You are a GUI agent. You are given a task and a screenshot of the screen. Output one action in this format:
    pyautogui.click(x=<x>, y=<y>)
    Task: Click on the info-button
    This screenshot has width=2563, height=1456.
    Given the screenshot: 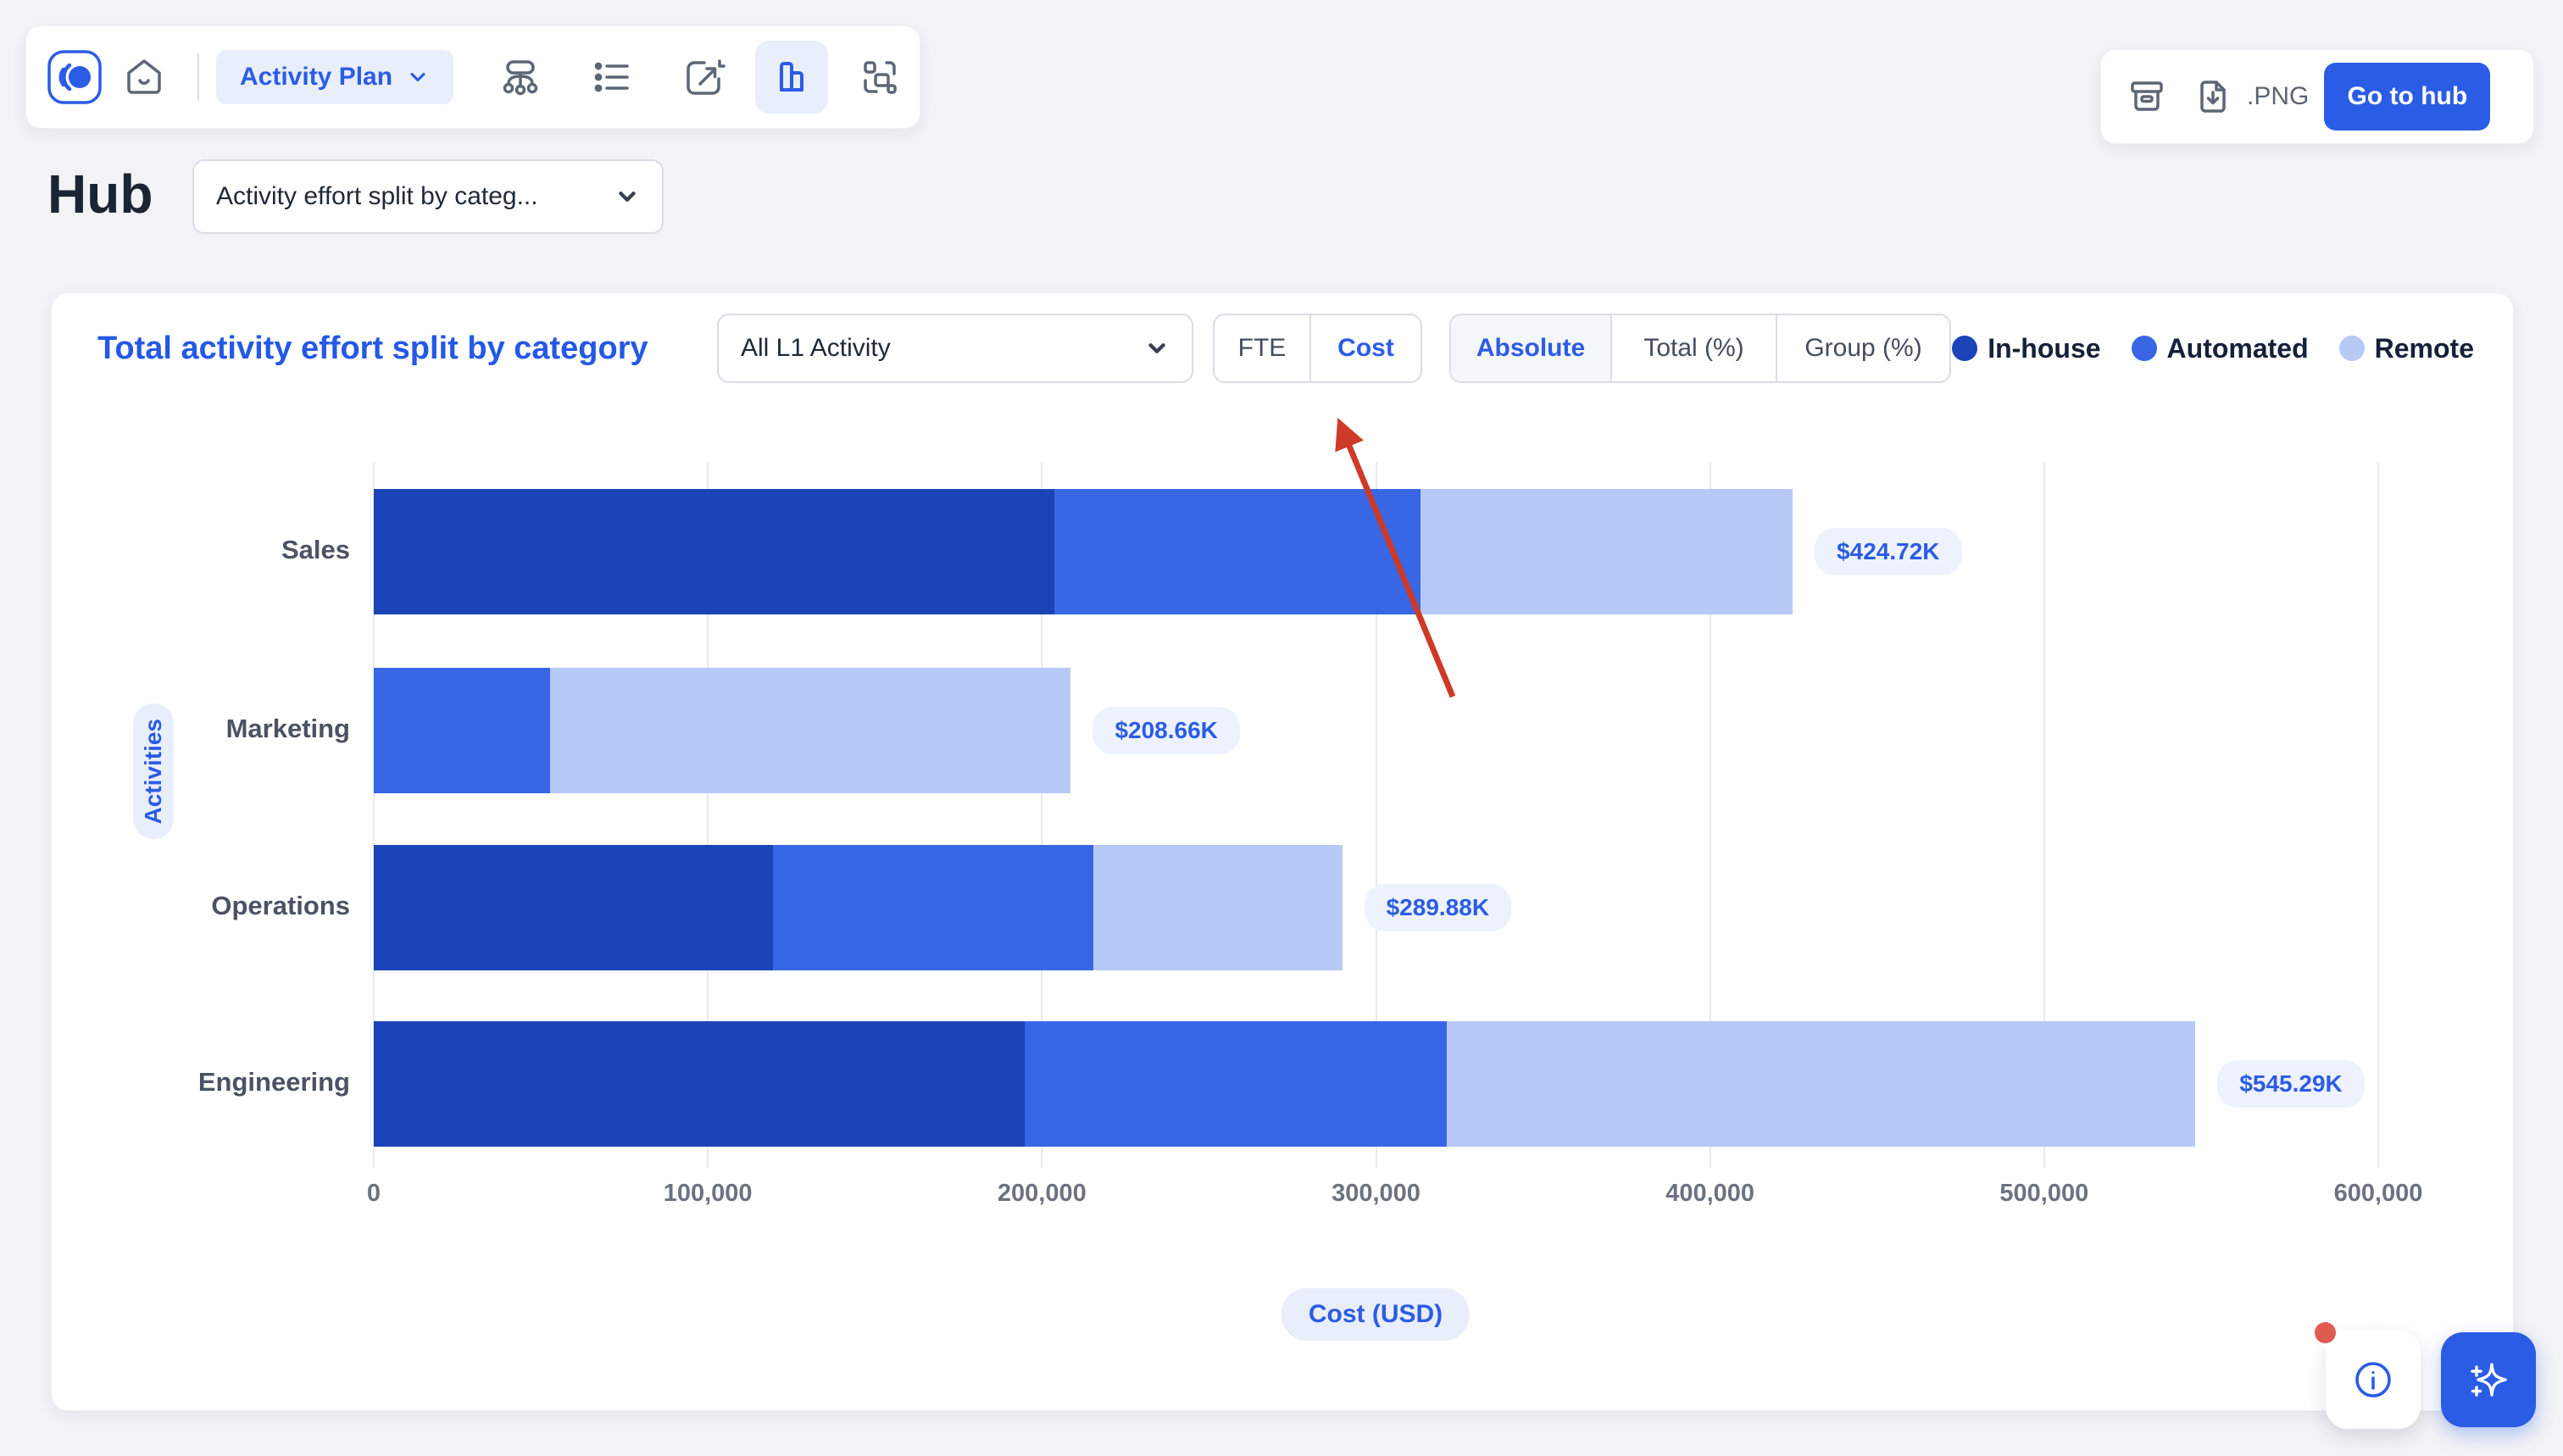 What is the action you would take?
    pyautogui.click(x=2373, y=1380)
    